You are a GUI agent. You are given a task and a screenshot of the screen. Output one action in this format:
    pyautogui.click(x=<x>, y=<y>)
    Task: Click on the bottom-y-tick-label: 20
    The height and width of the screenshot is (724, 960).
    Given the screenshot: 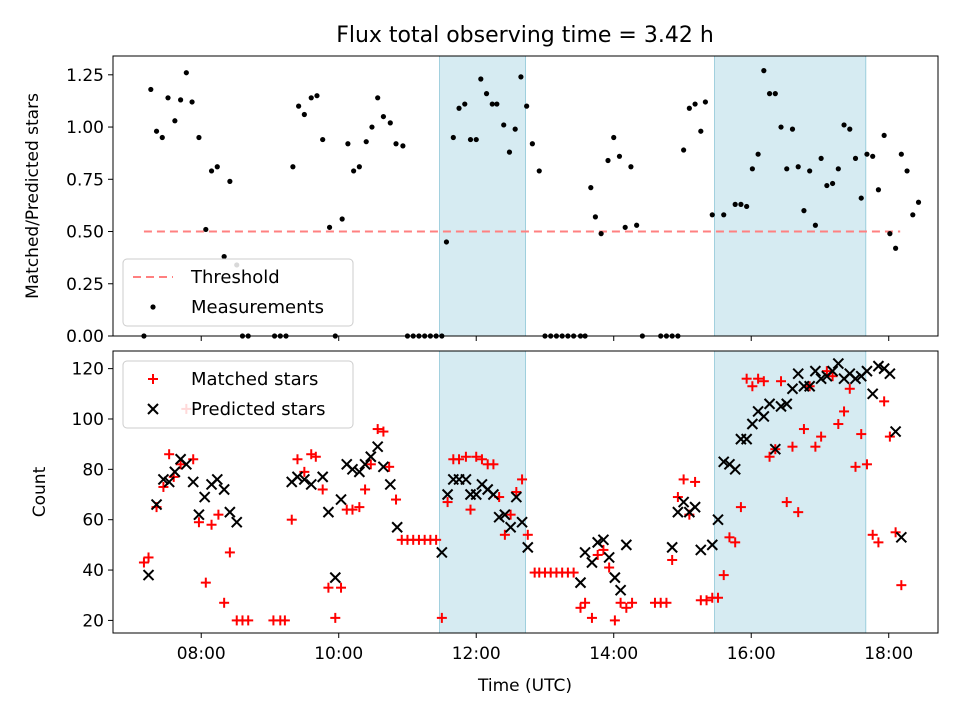 What is the action you would take?
    pyautogui.click(x=93, y=621)
    